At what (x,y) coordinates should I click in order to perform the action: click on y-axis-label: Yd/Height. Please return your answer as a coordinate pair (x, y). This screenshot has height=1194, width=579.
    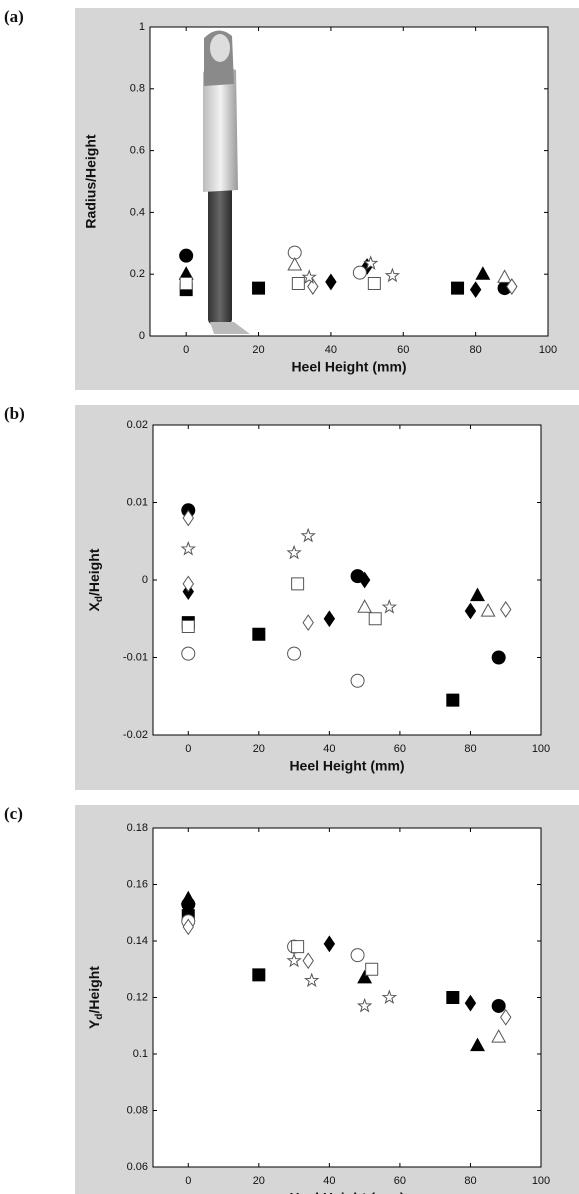
    Looking at the image, I should click on (95, 997).